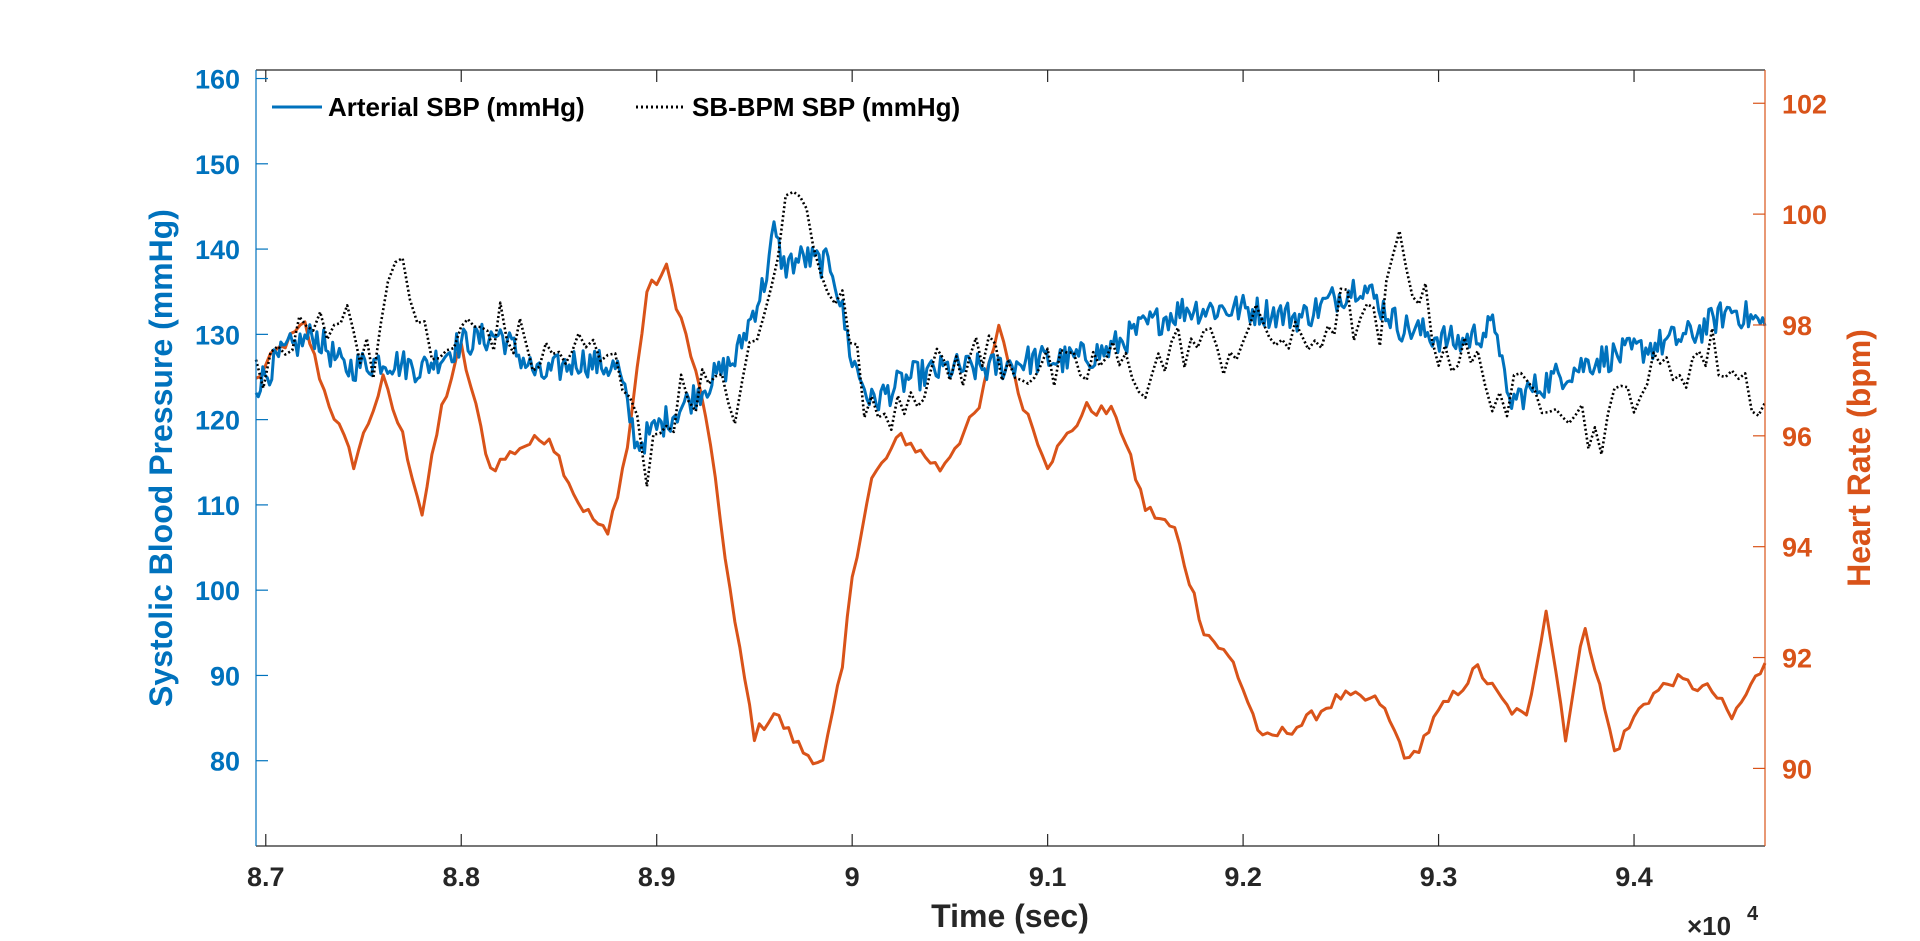  What do you see at coordinates (217, 165) in the screenshot?
I see `left-y-tick-label: 150` at bounding box center [217, 165].